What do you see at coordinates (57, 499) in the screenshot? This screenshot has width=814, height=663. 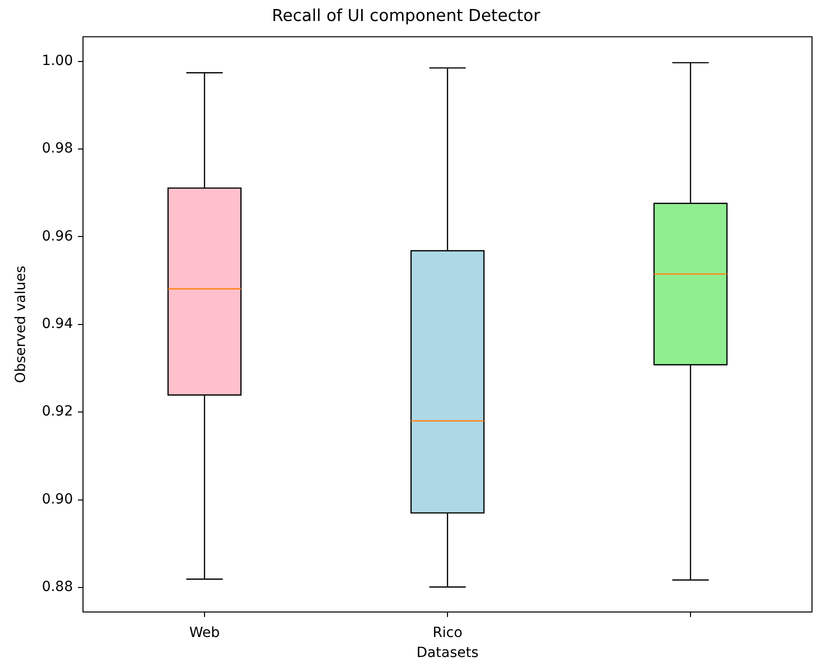 I see `y-tick-label: 0.90` at bounding box center [57, 499].